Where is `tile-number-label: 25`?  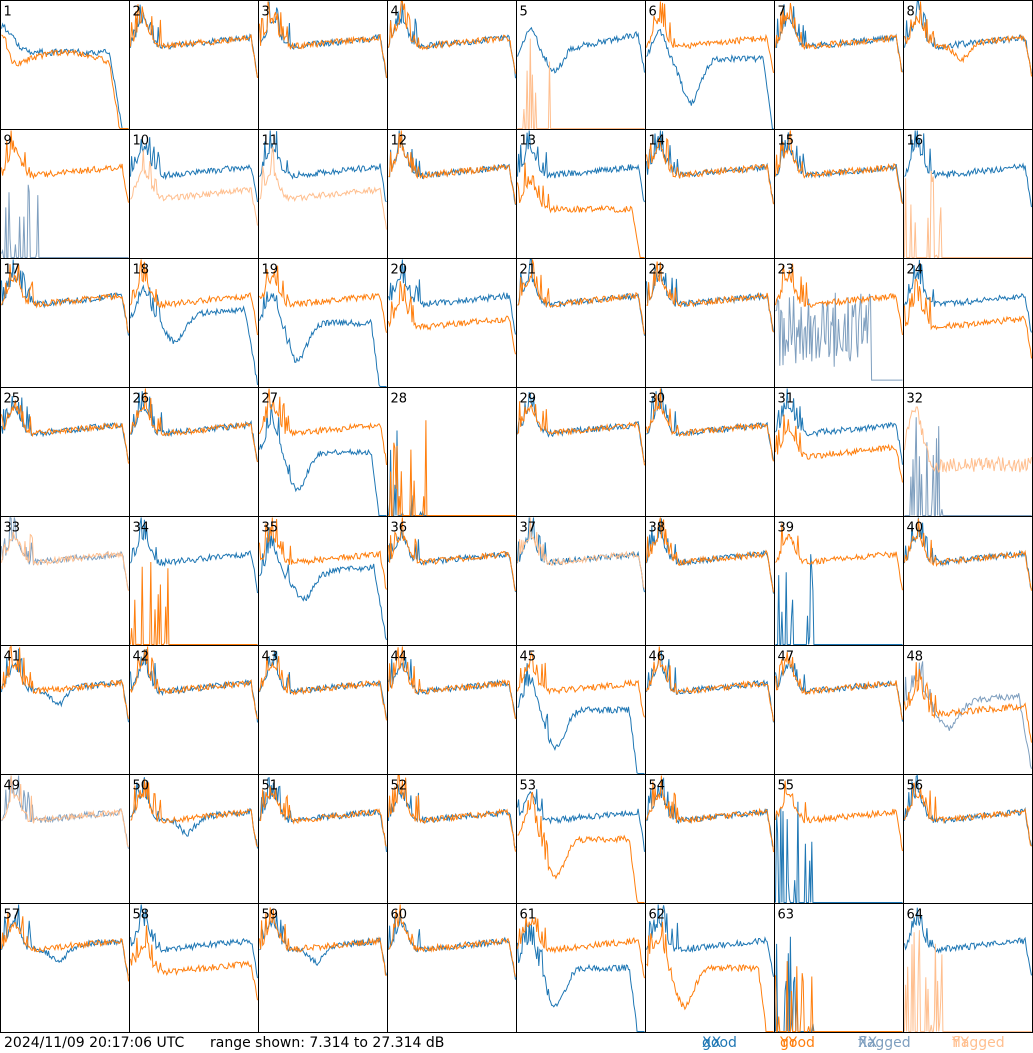 tile-number-label: 25 is located at coordinates (12, 399).